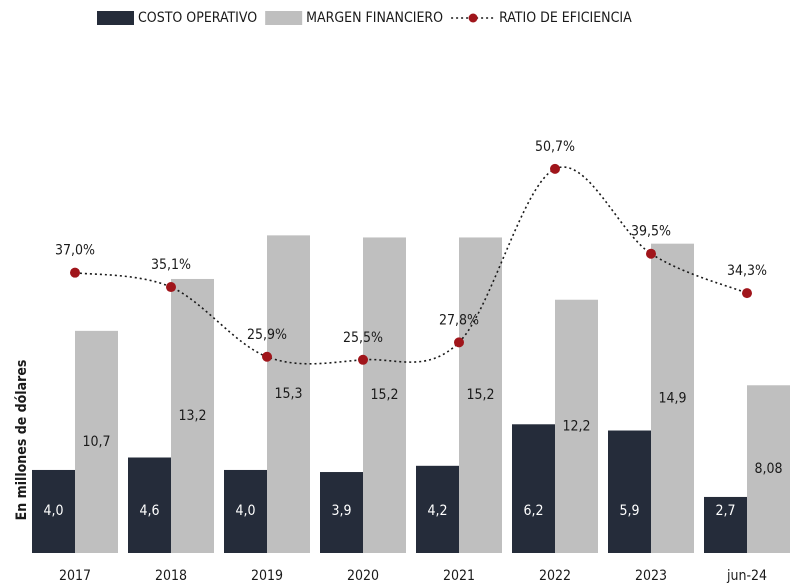 Image resolution: width=790 pixels, height=584 pixels. I want to click on x-tick-label: 2023, so click(651, 576).